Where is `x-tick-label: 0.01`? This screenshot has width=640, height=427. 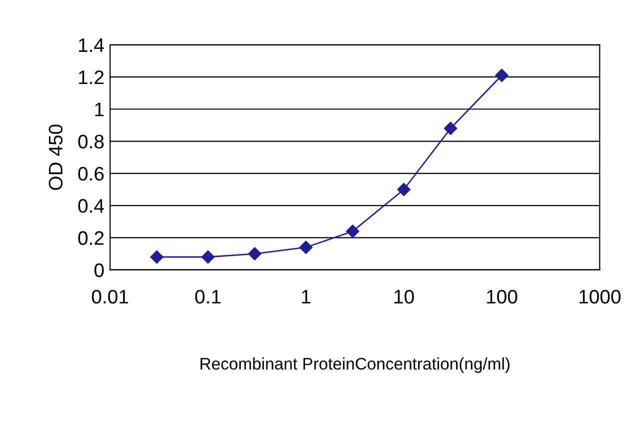 x-tick-label: 0.01 is located at coordinates (110, 297).